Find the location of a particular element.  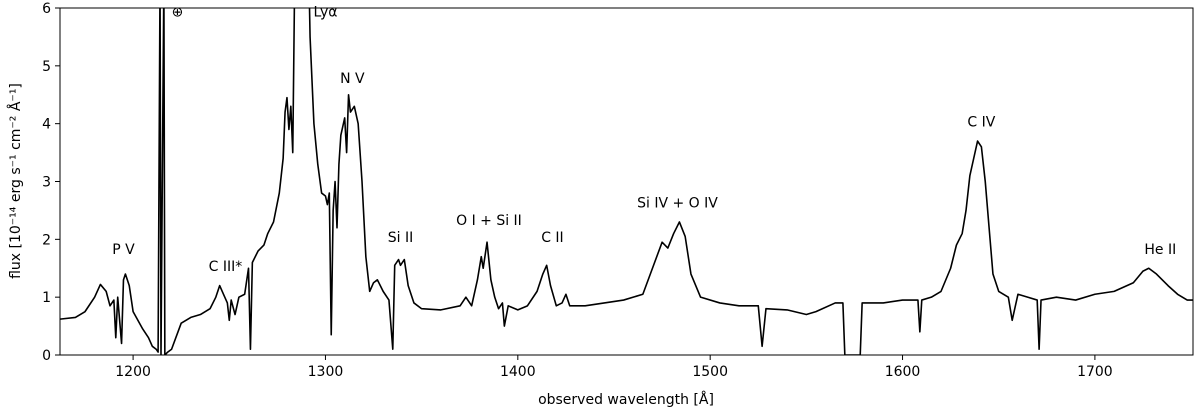

y-axis-label: flux [10⁻¹⁴ erg s⁻¹ cm⁻² Å⁻¹] is located at coordinates (15, 181).